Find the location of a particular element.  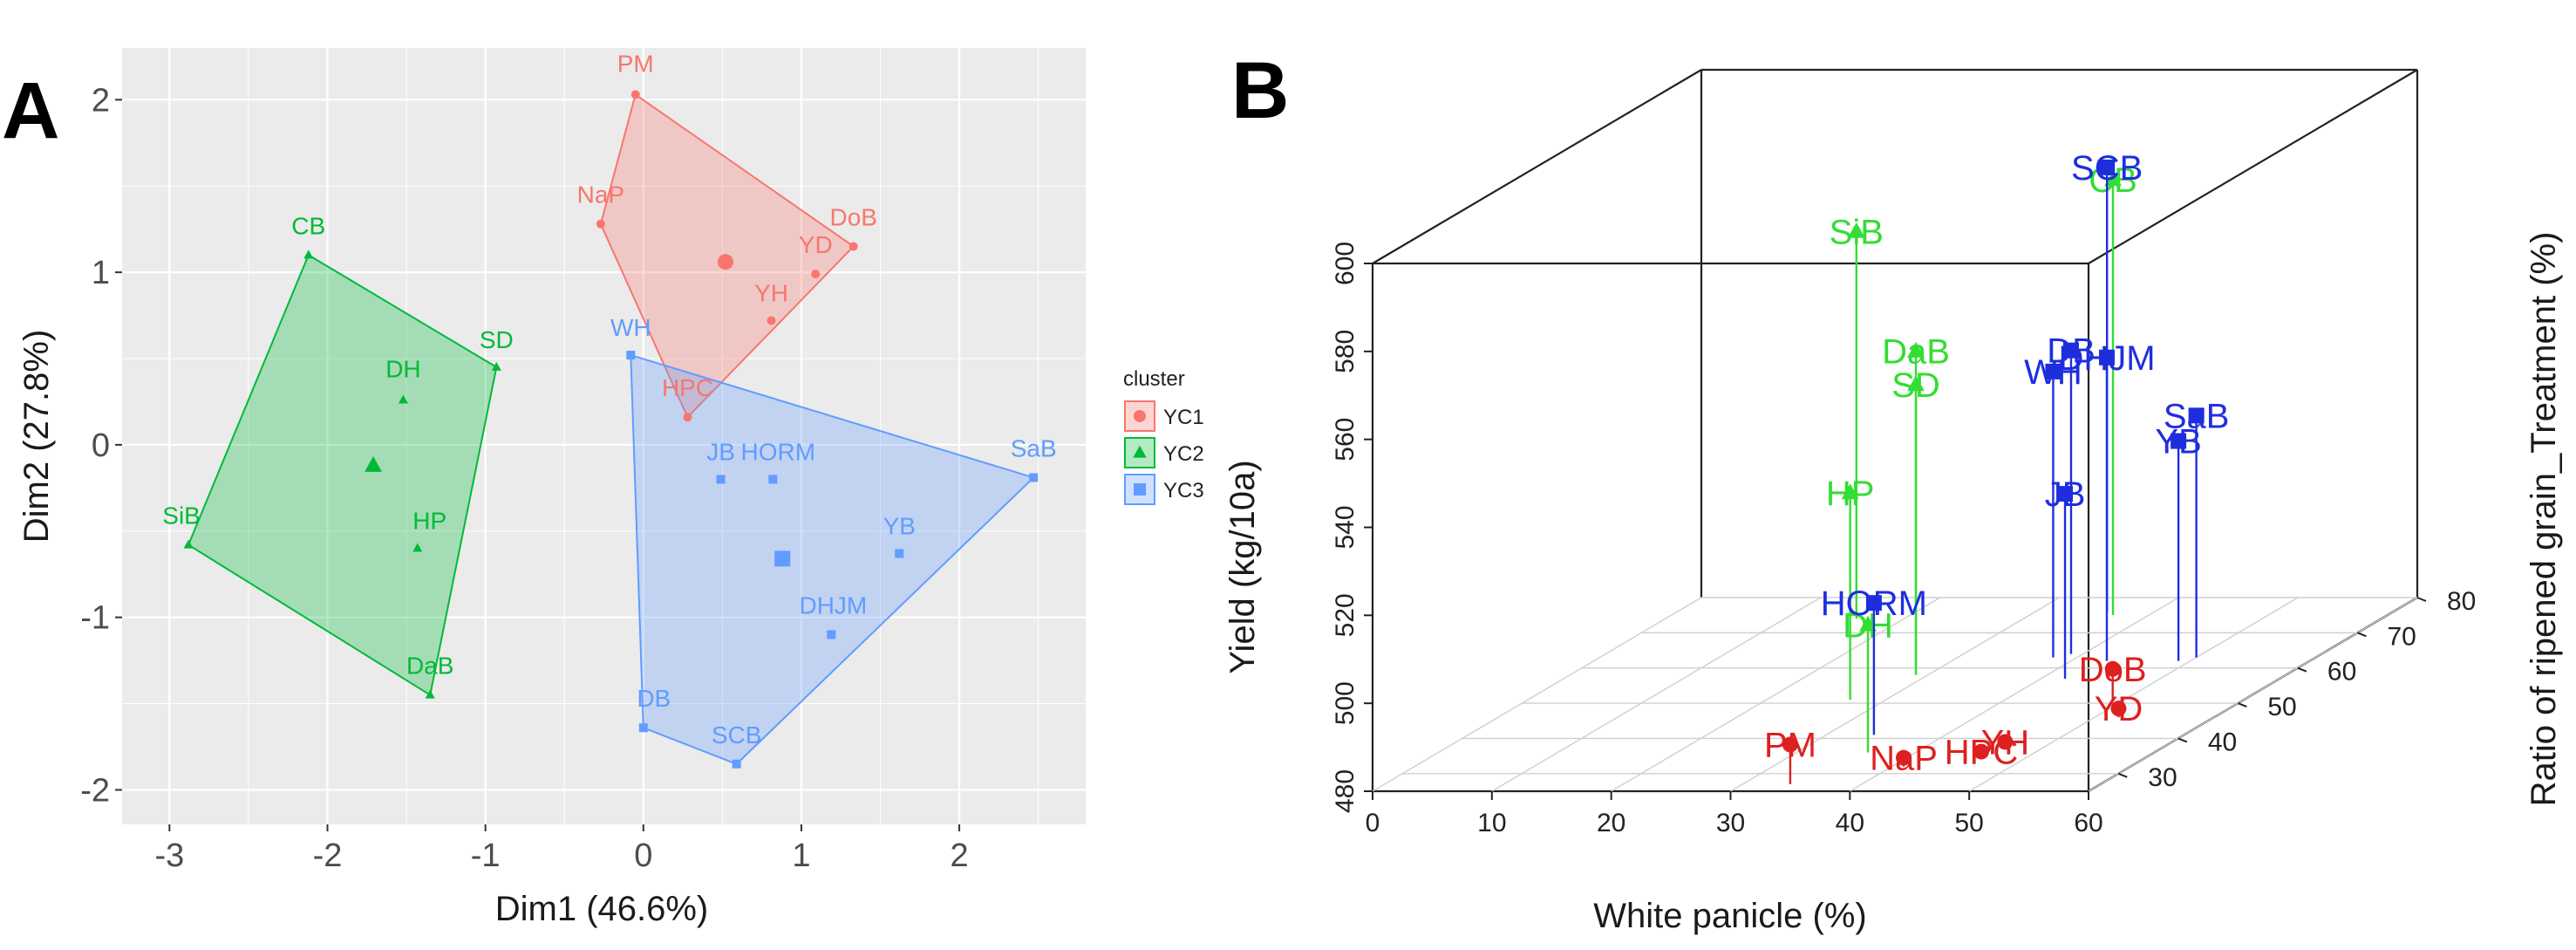

x-tick-label: 30 is located at coordinates (1731, 823).